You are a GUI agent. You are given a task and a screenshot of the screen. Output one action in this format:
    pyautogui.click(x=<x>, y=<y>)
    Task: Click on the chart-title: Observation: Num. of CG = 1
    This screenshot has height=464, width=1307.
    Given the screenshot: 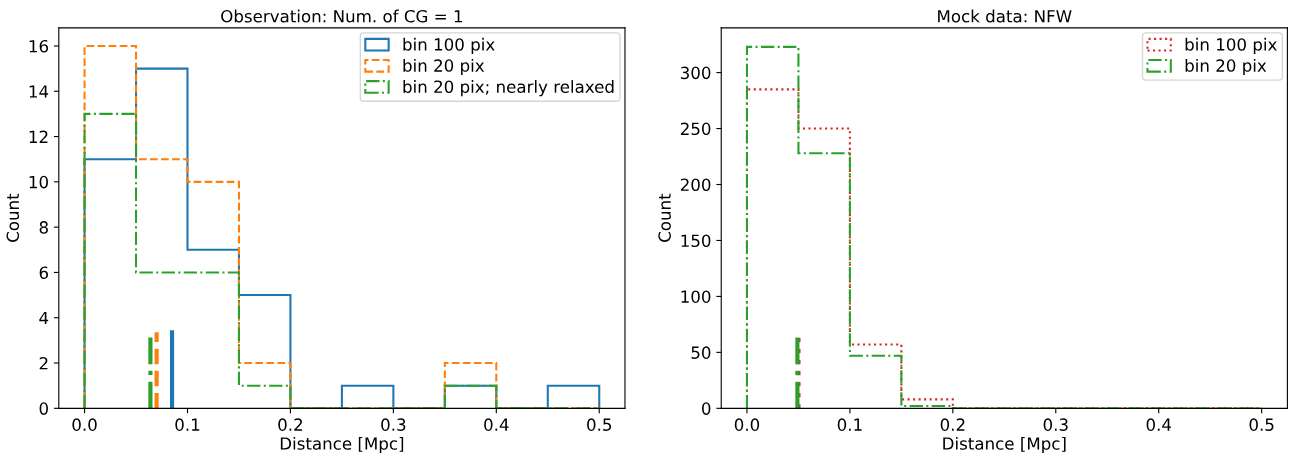 What is the action you would take?
    pyautogui.click(x=342, y=16)
    